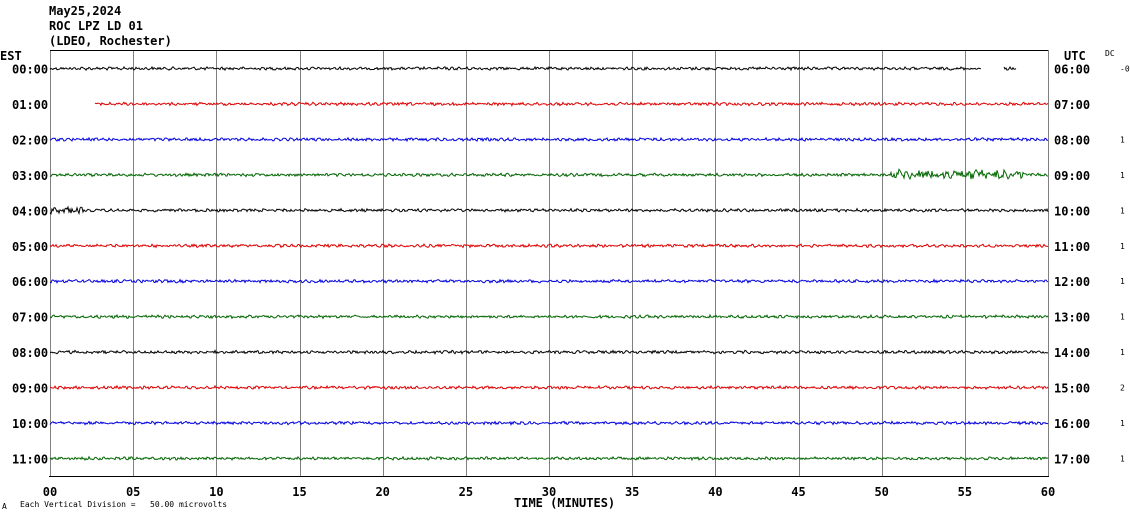 The width and height of the screenshot is (1130, 519). What do you see at coordinates (30, 140) in the screenshot?
I see `est-hour-label: 02:00` at bounding box center [30, 140].